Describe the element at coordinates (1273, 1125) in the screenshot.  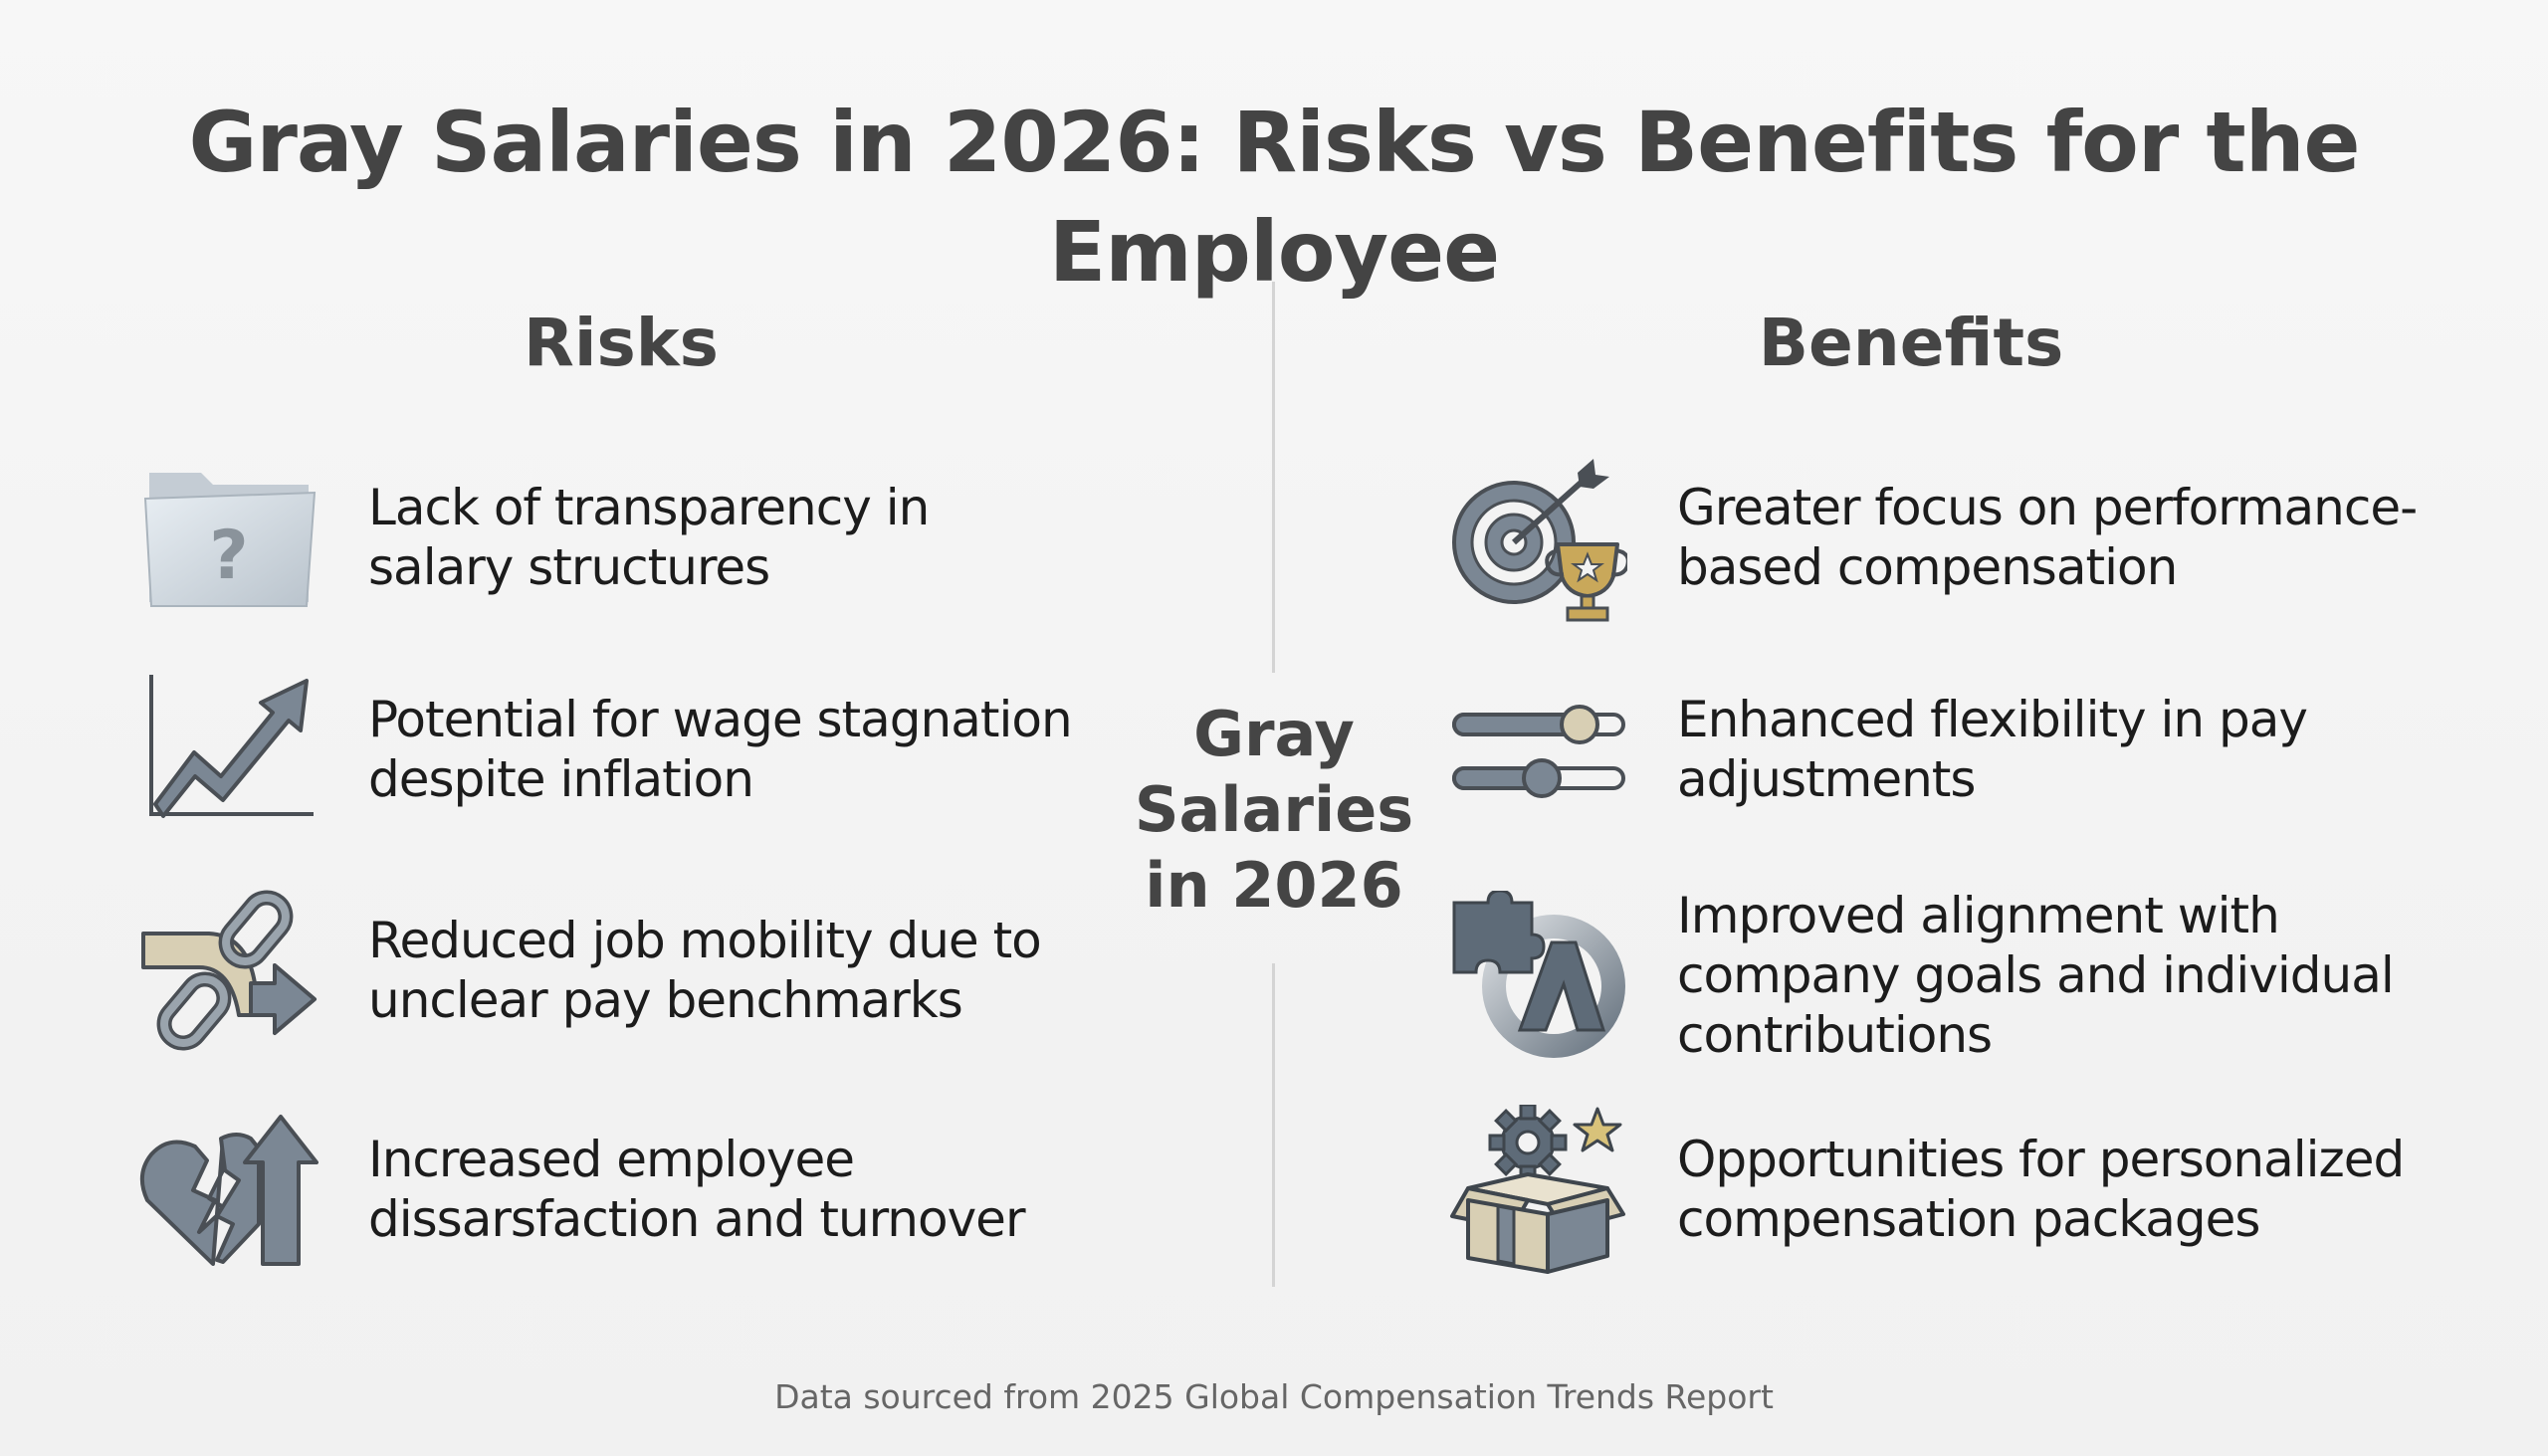
I see `center-divider-bottom` at that location.